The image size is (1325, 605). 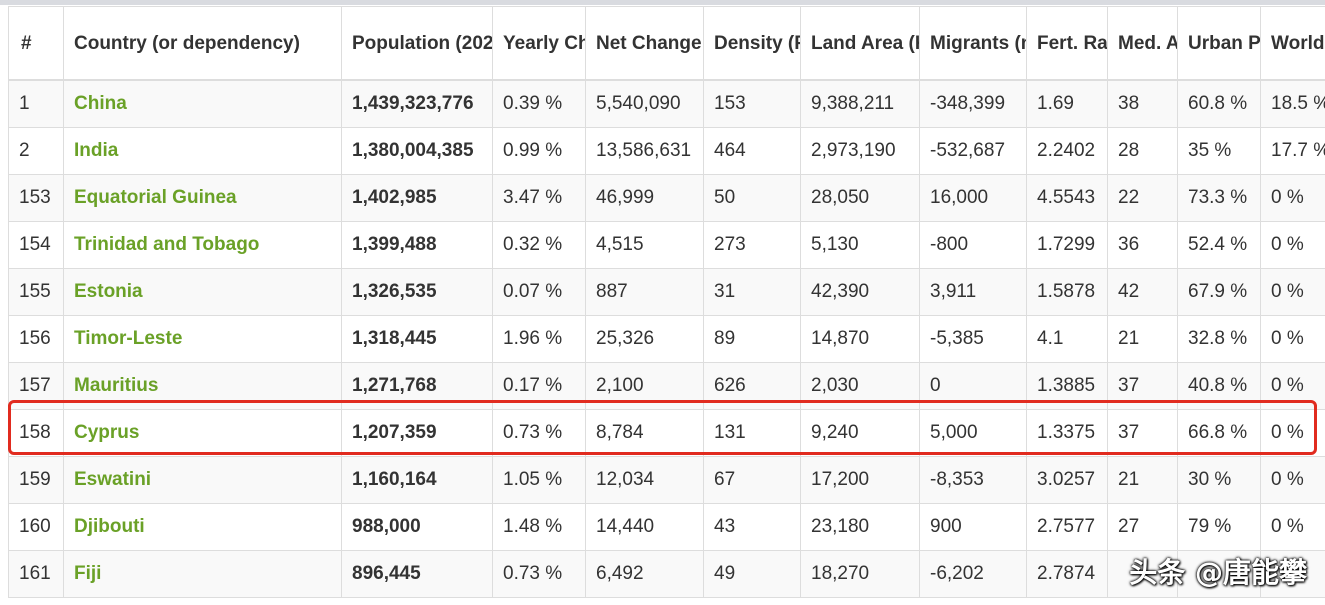 I want to click on column-header-population: Population (2020), so click(x=417, y=43).